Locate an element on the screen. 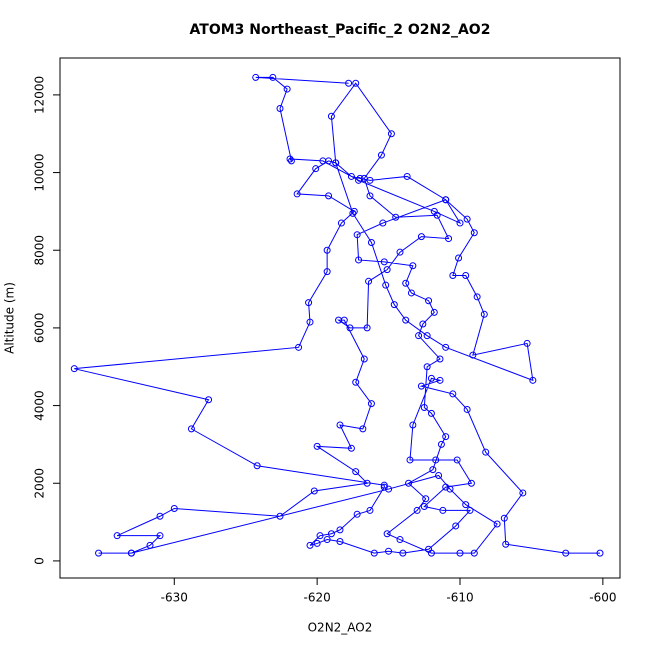 This screenshot has height=650, width=650. x-tick-label: -600 is located at coordinates (602, 598).